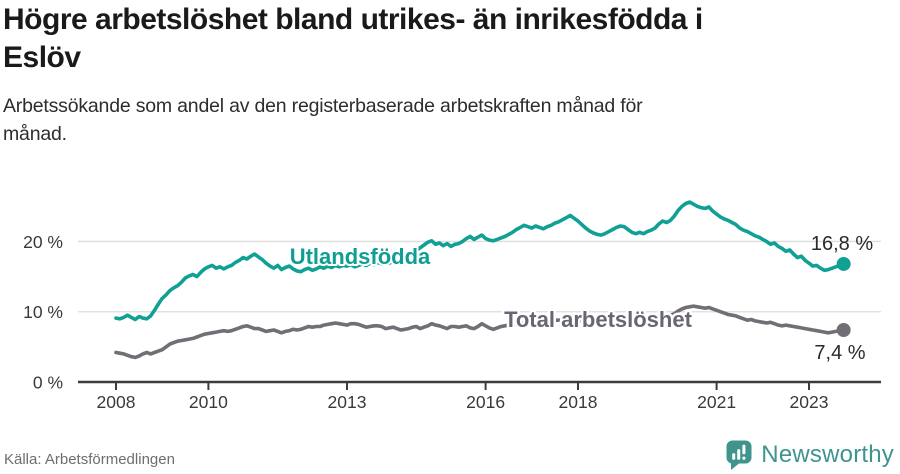  Describe the element at coordinates (598, 319) in the screenshot. I see `series-label-total-arbetsloshet: Total arbetslöshet` at that location.